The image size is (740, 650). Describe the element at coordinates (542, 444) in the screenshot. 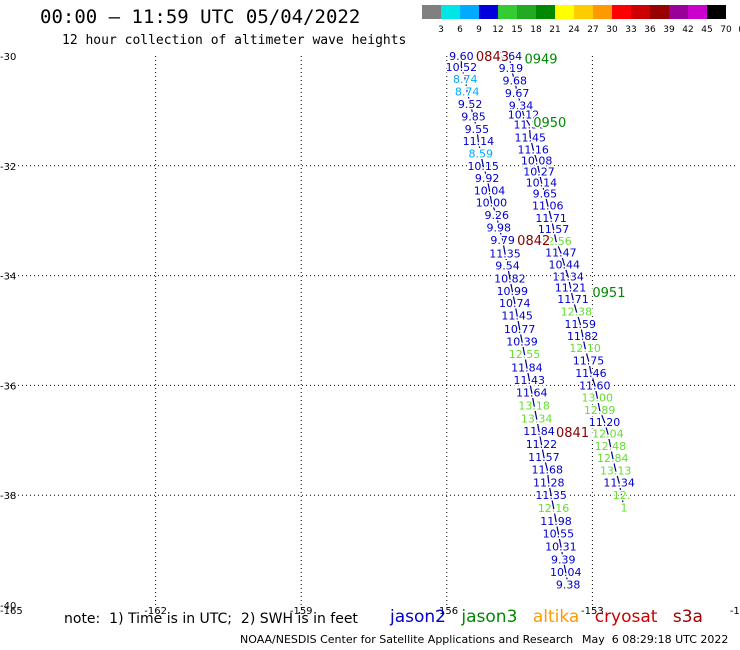

I see `wave-height-label: 11.22` at that location.